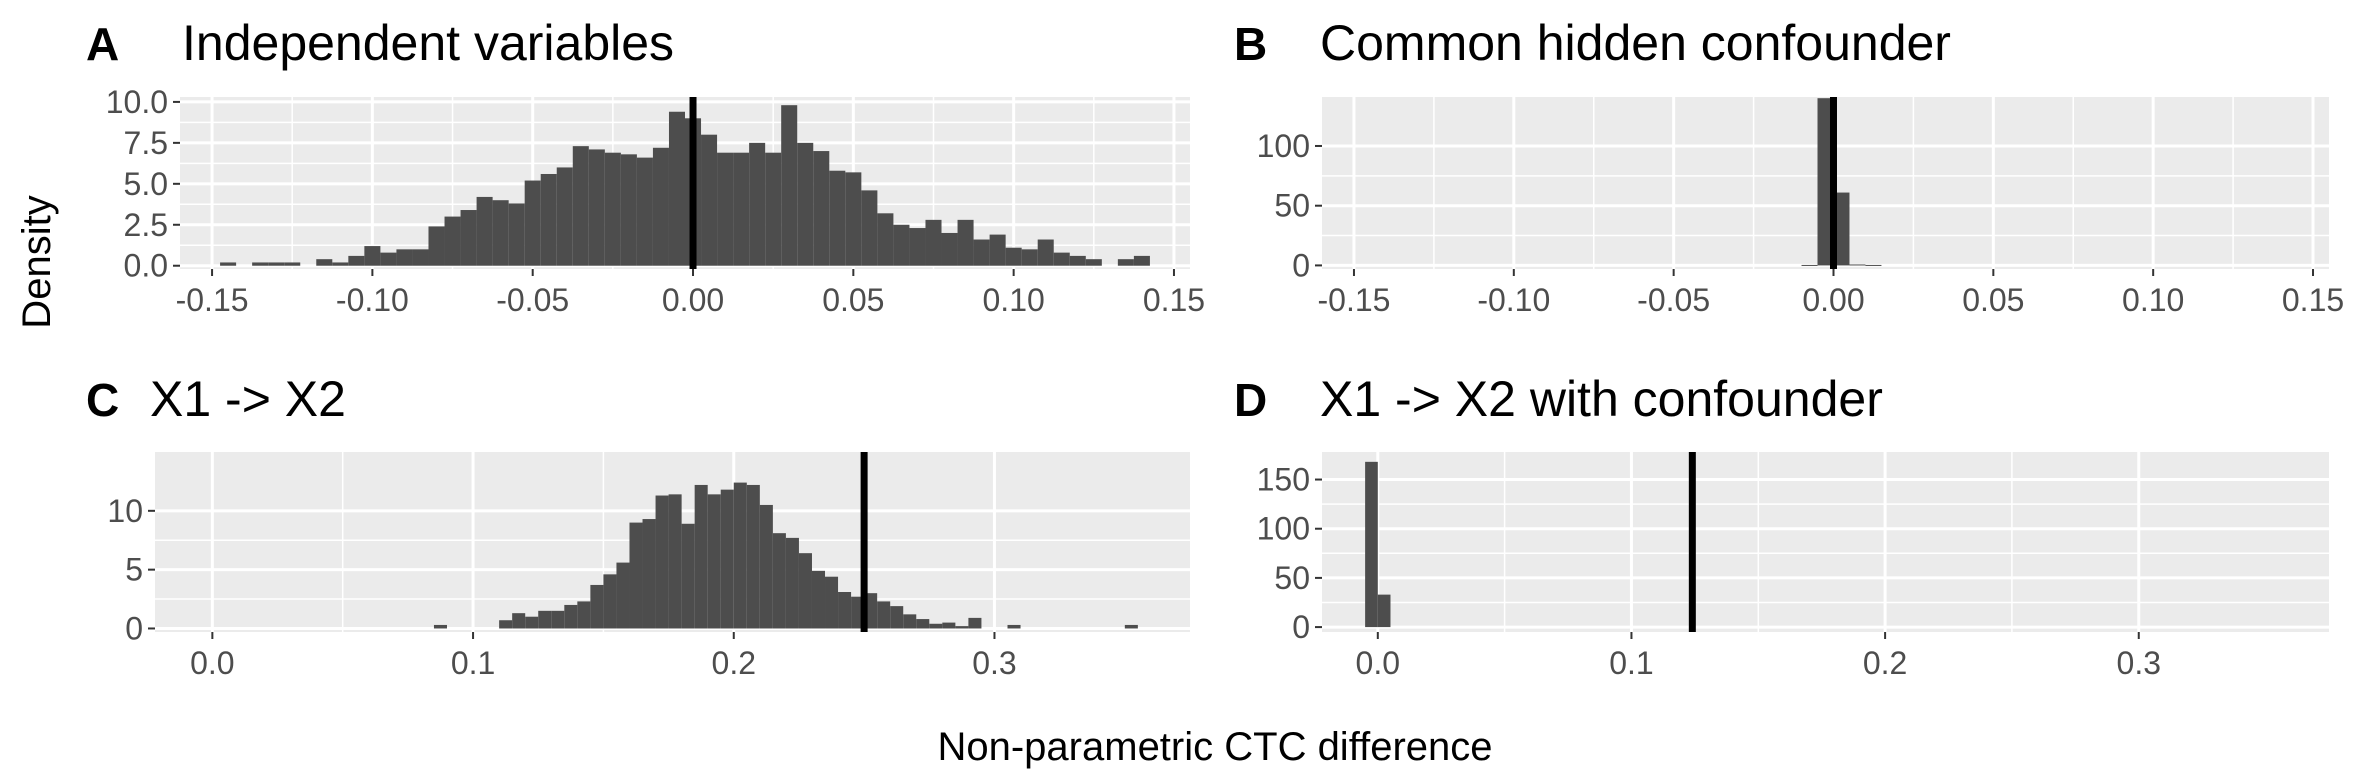 The image size is (2362, 779). What do you see at coordinates (428, 43) in the screenshot?
I see `panel-title-a: Independent variables` at bounding box center [428, 43].